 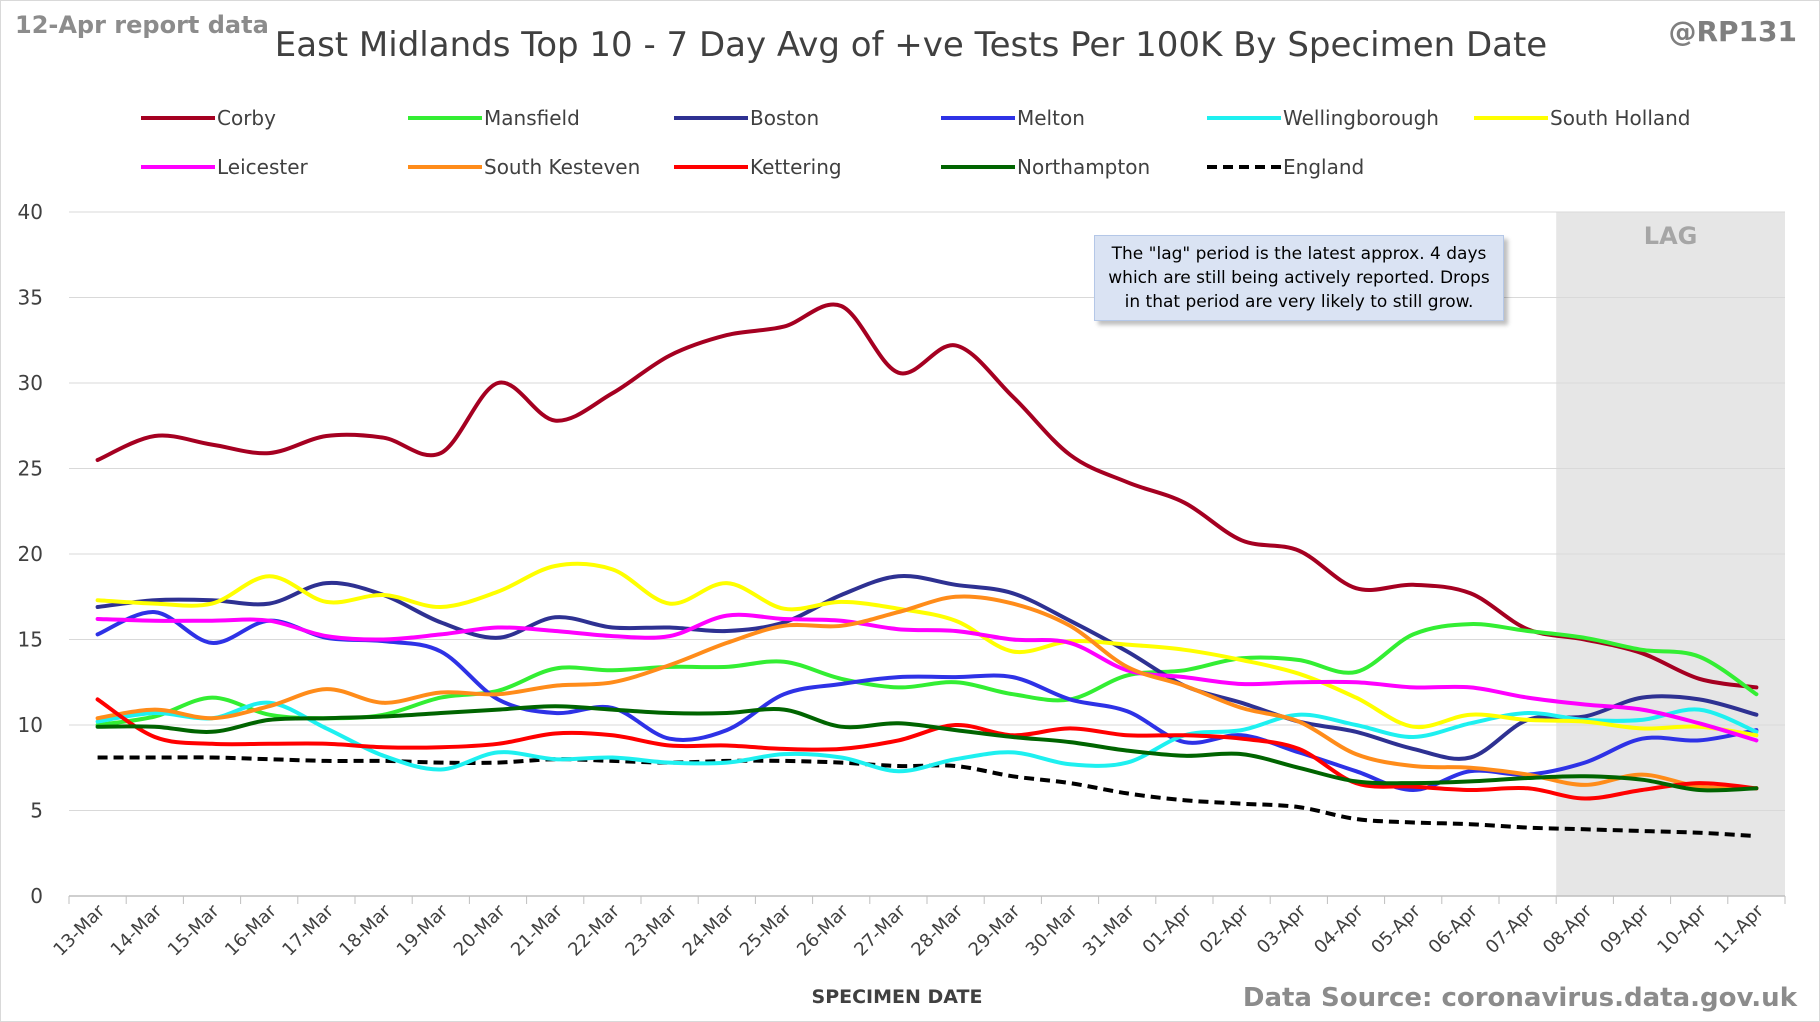 What do you see at coordinates (927, 797) in the screenshot?
I see `series-line-england` at bounding box center [927, 797].